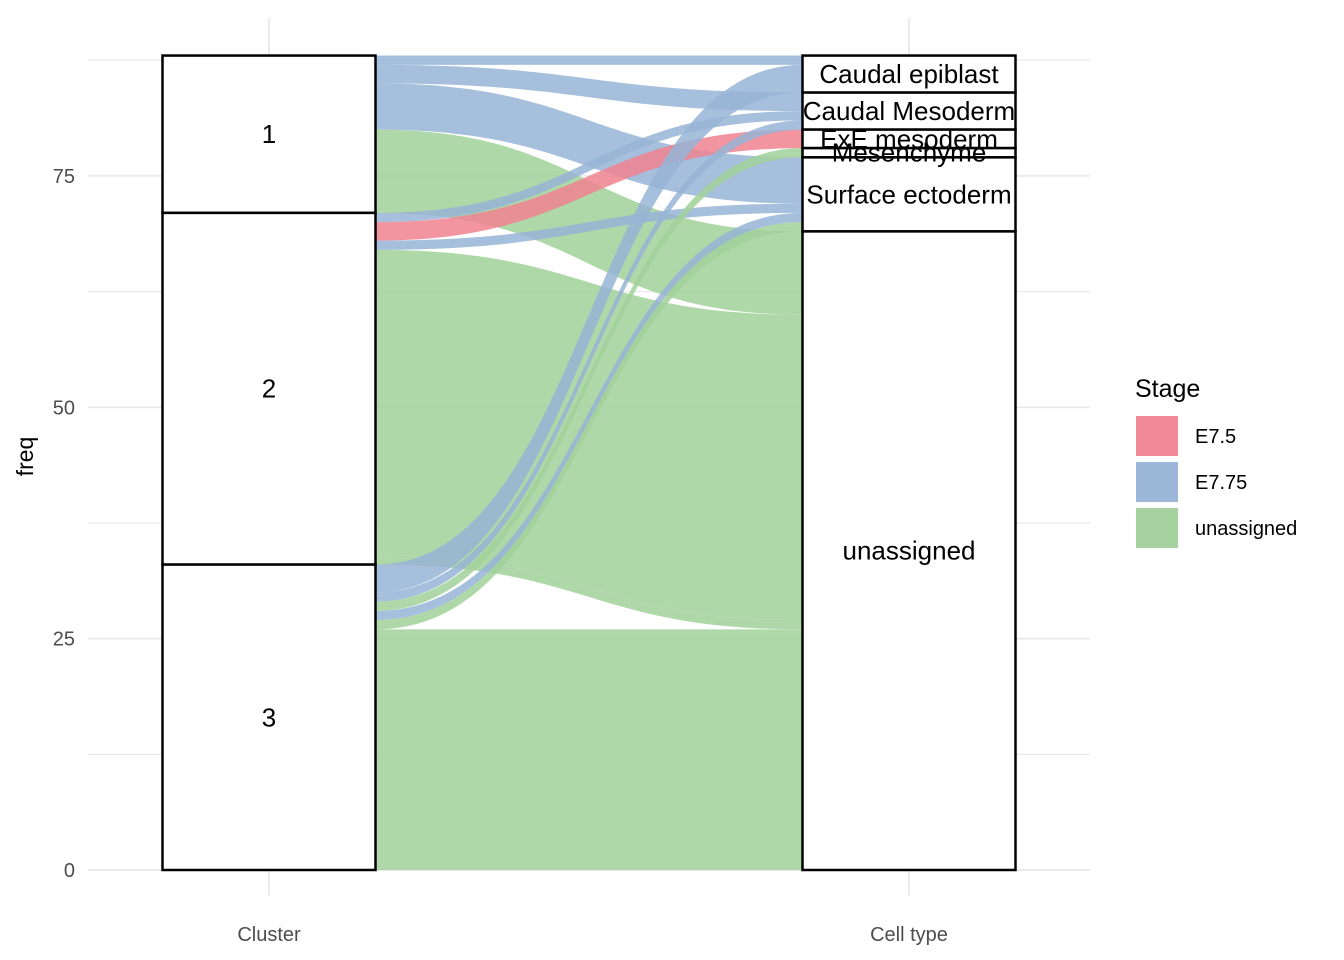  What do you see at coordinates (1215, 437) in the screenshot?
I see `legend-label: E7.5` at bounding box center [1215, 437].